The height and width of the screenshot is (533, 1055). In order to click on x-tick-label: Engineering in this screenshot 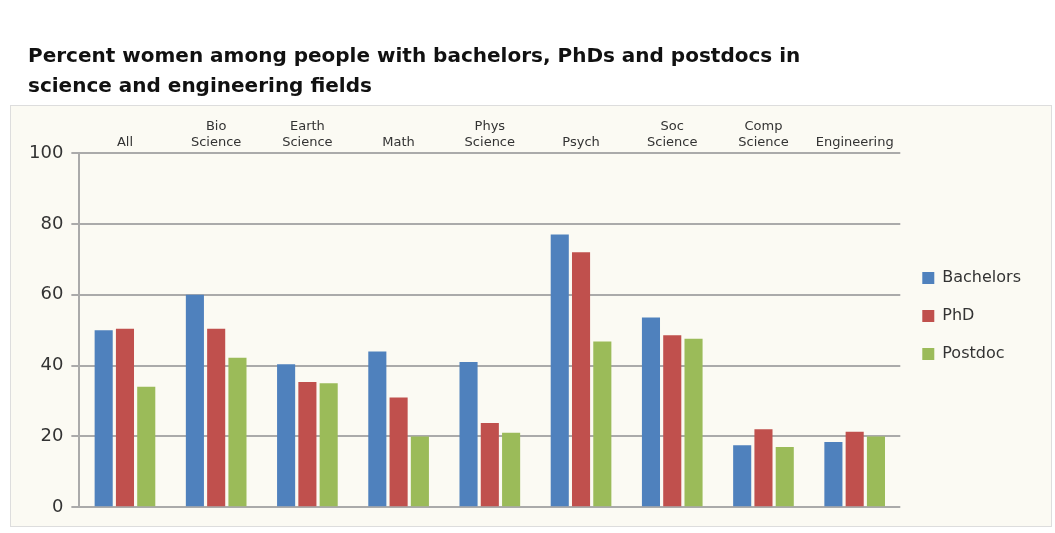, I will do `click(854, 141)`.